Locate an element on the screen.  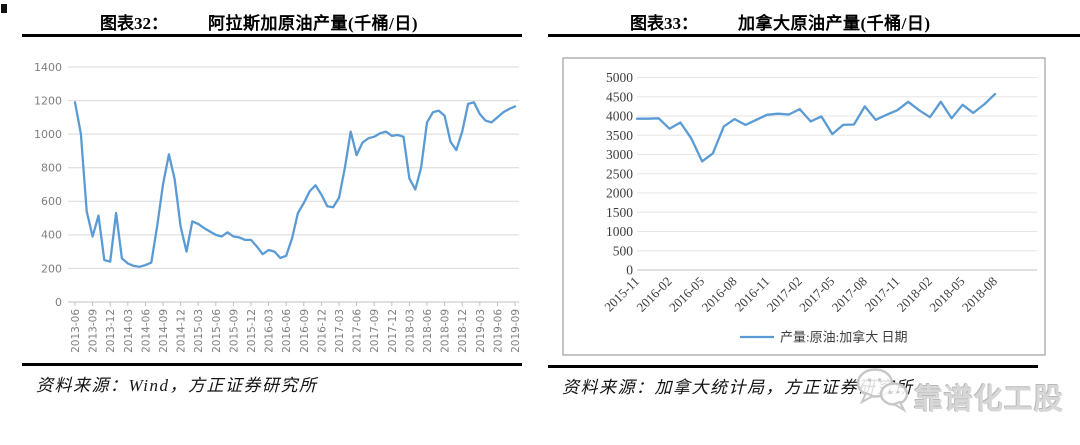
svg-text: 2014-03 is located at coordinates (129, 331).